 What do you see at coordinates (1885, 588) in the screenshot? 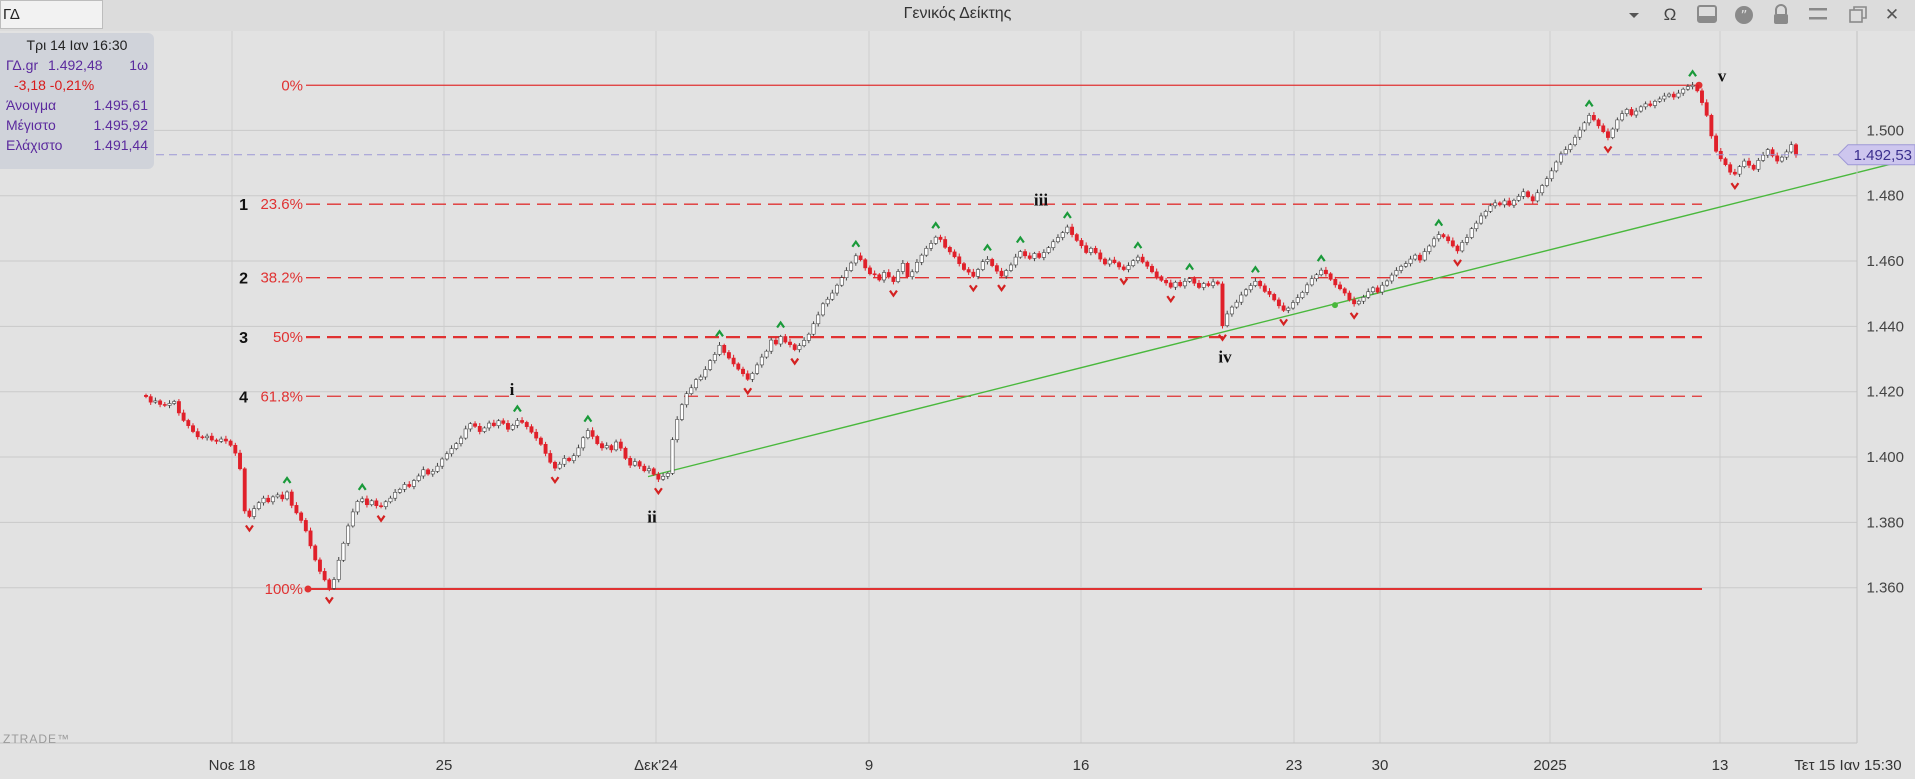
I see `y-tick-label: 1.360` at bounding box center [1885, 588].